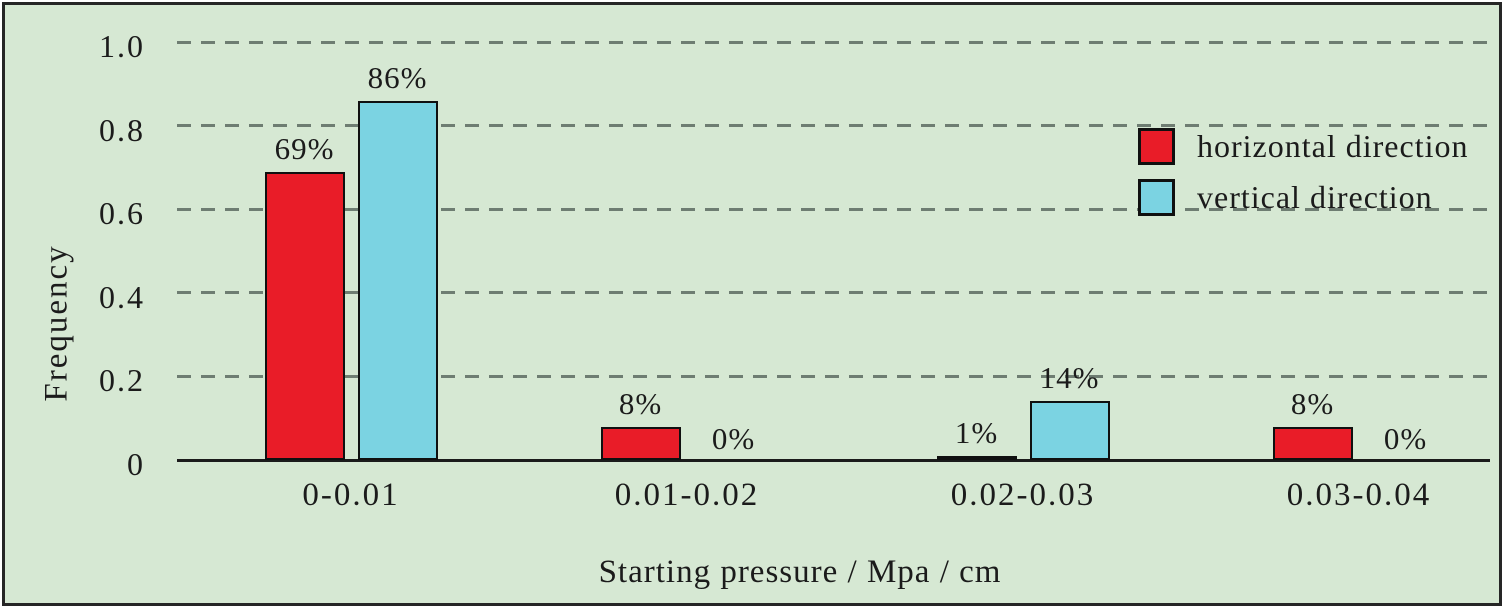  What do you see at coordinates (122, 380) in the screenshot?
I see `y-tick-label-0.2: 0.2` at bounding box center [122, 380].